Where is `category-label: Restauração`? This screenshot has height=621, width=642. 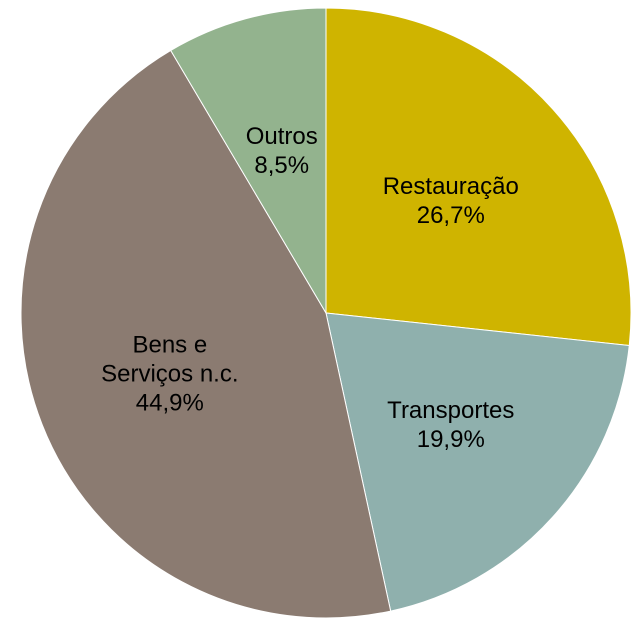
category-label: Restauração is located at coordinates (450, 186).